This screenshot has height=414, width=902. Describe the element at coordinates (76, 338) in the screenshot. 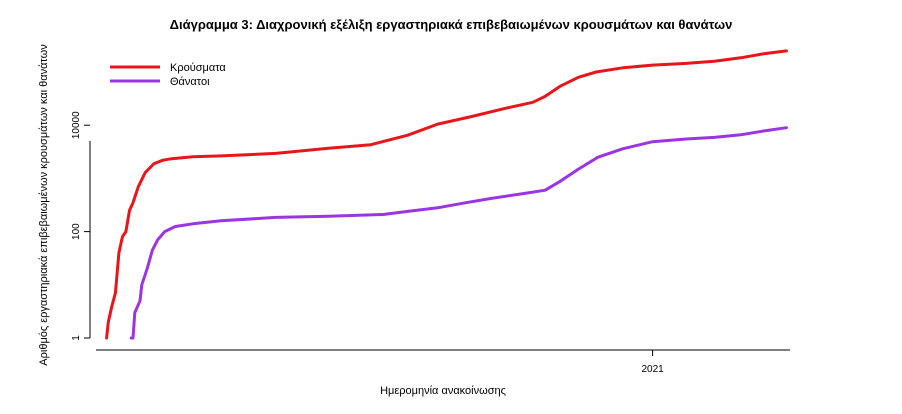

I see `y-tick-label: 1` at that location.